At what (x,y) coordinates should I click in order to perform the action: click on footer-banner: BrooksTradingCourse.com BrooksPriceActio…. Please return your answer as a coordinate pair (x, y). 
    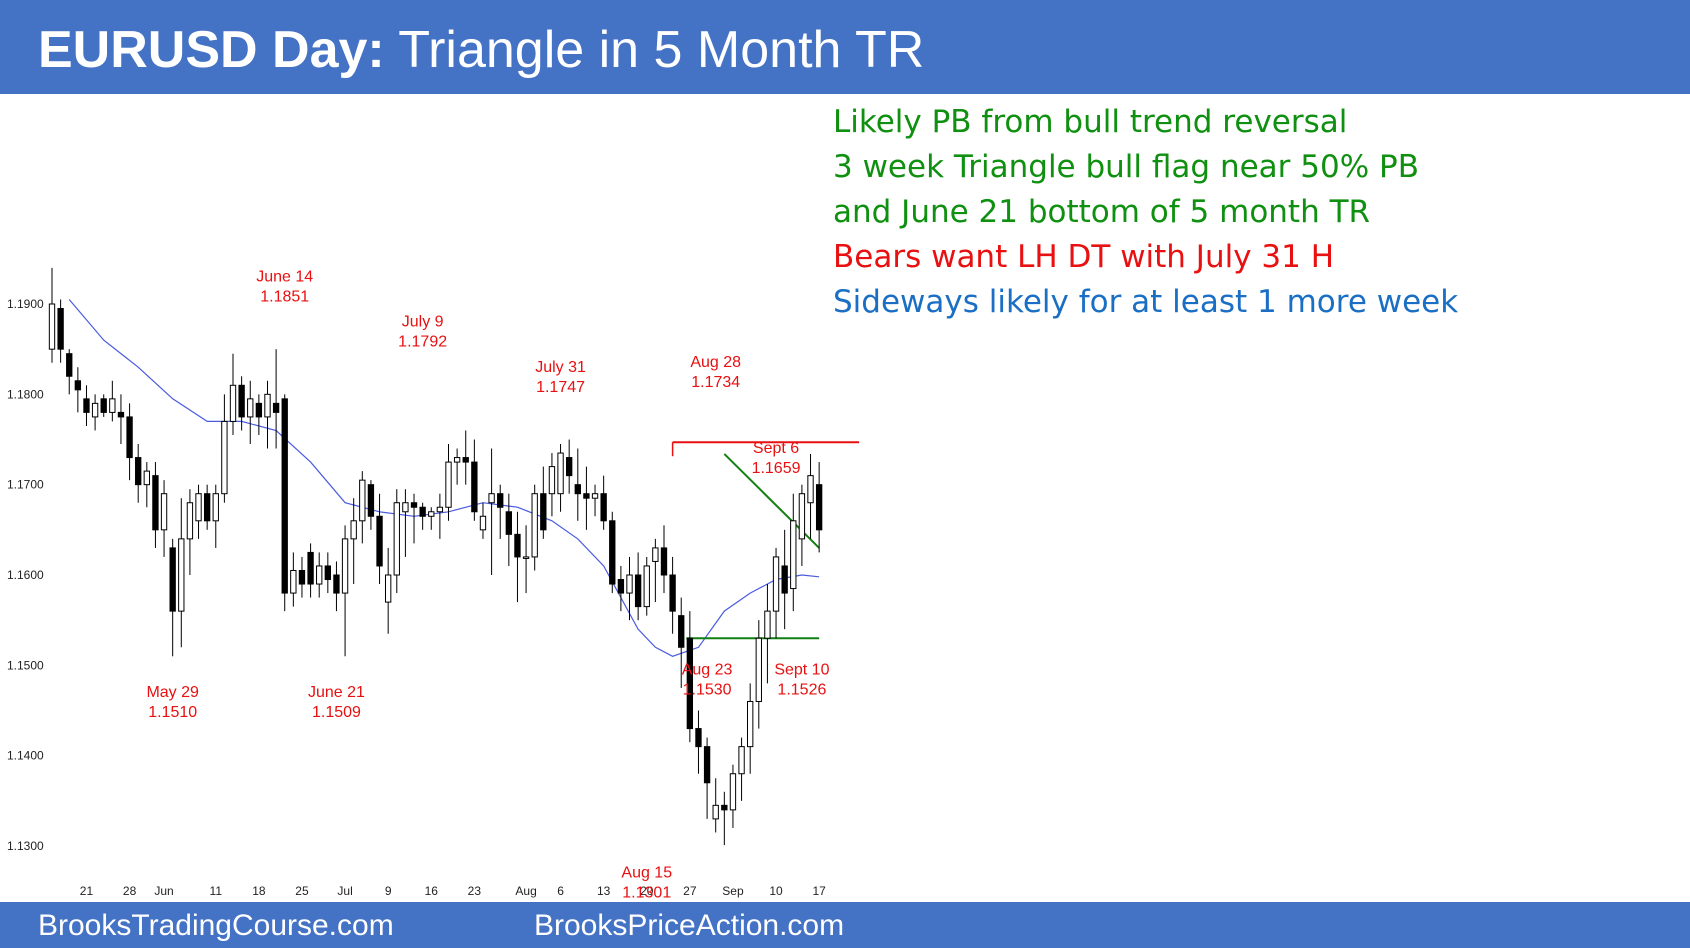
    Looking at the image, I should click on (845, 925).